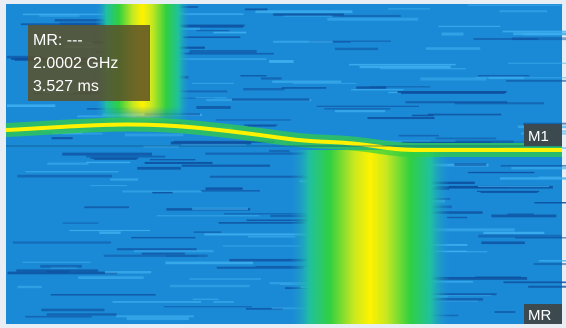  I want to click on marker-tag: MR, so click(543, 314).